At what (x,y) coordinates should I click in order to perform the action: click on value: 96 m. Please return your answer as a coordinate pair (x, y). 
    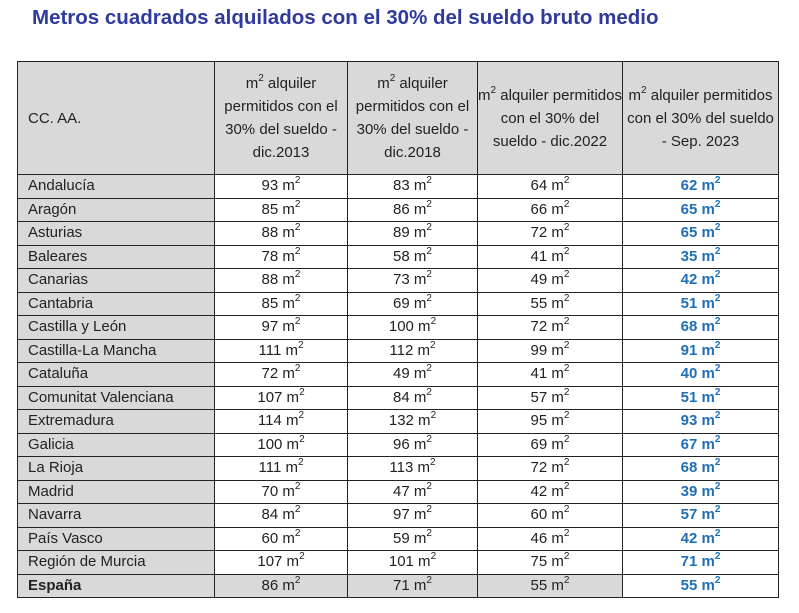
    Looking at the image, I should click on (410, 444).